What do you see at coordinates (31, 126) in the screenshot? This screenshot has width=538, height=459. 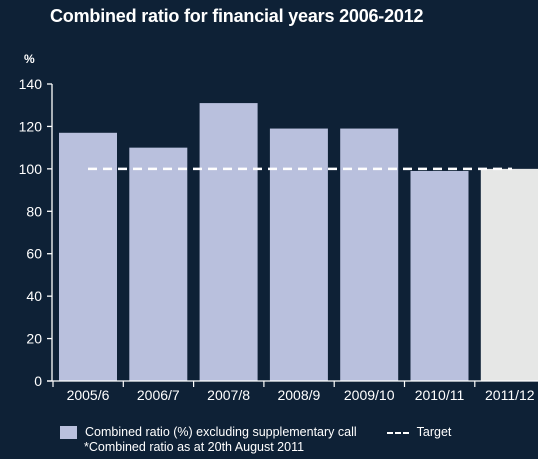 I see `y-tick-label: 120` at bounding box center [31, 126].